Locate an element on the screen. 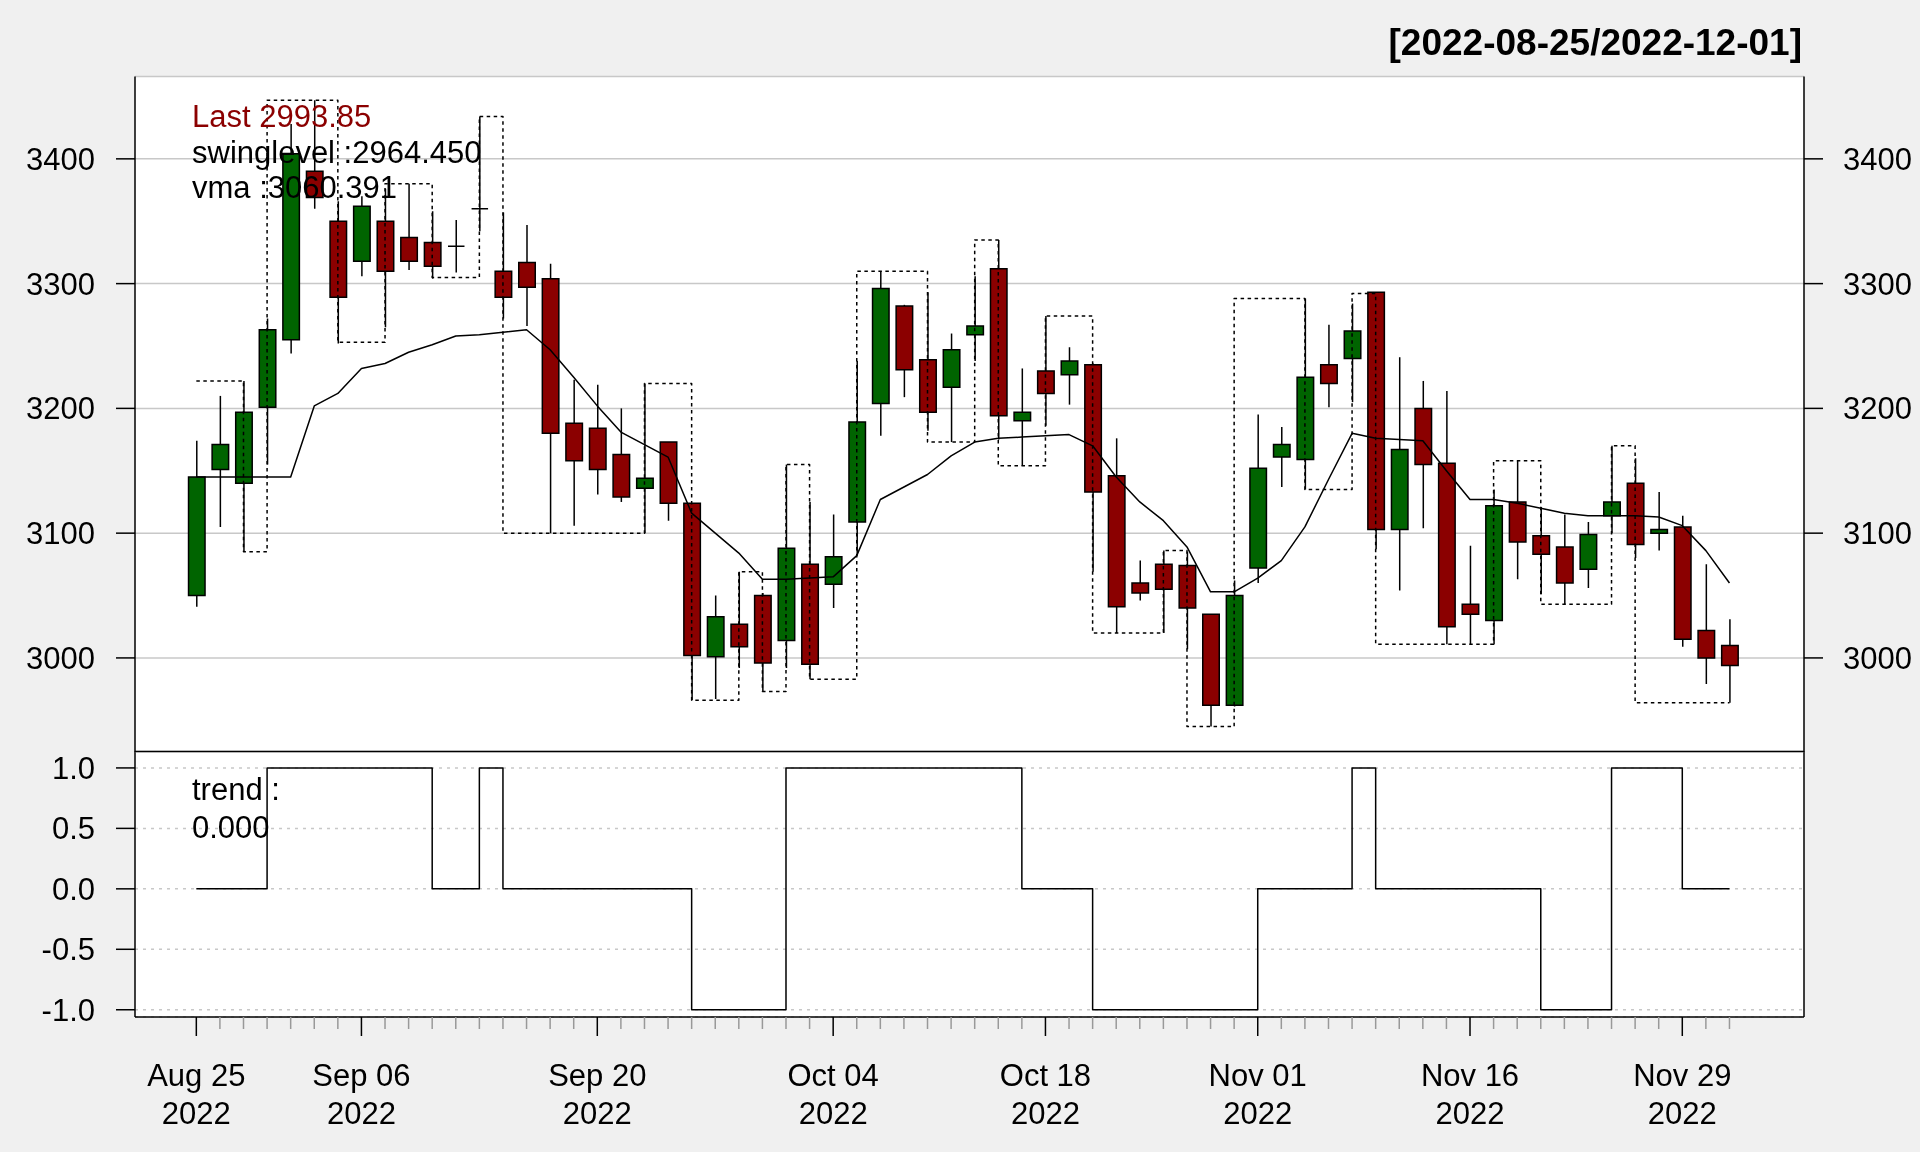  y2-tick-label: 3400 is located at coordinates (1877, 159).